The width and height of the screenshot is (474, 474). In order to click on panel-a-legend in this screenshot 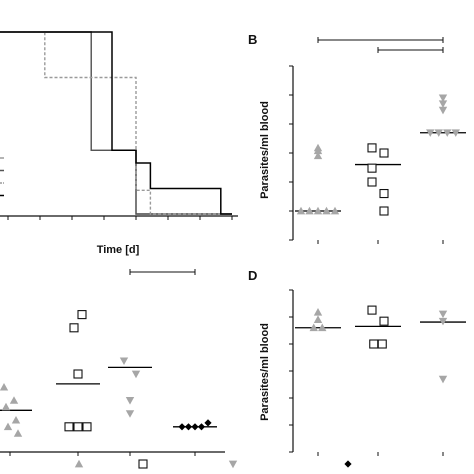, I will do `click(2, 177)`.